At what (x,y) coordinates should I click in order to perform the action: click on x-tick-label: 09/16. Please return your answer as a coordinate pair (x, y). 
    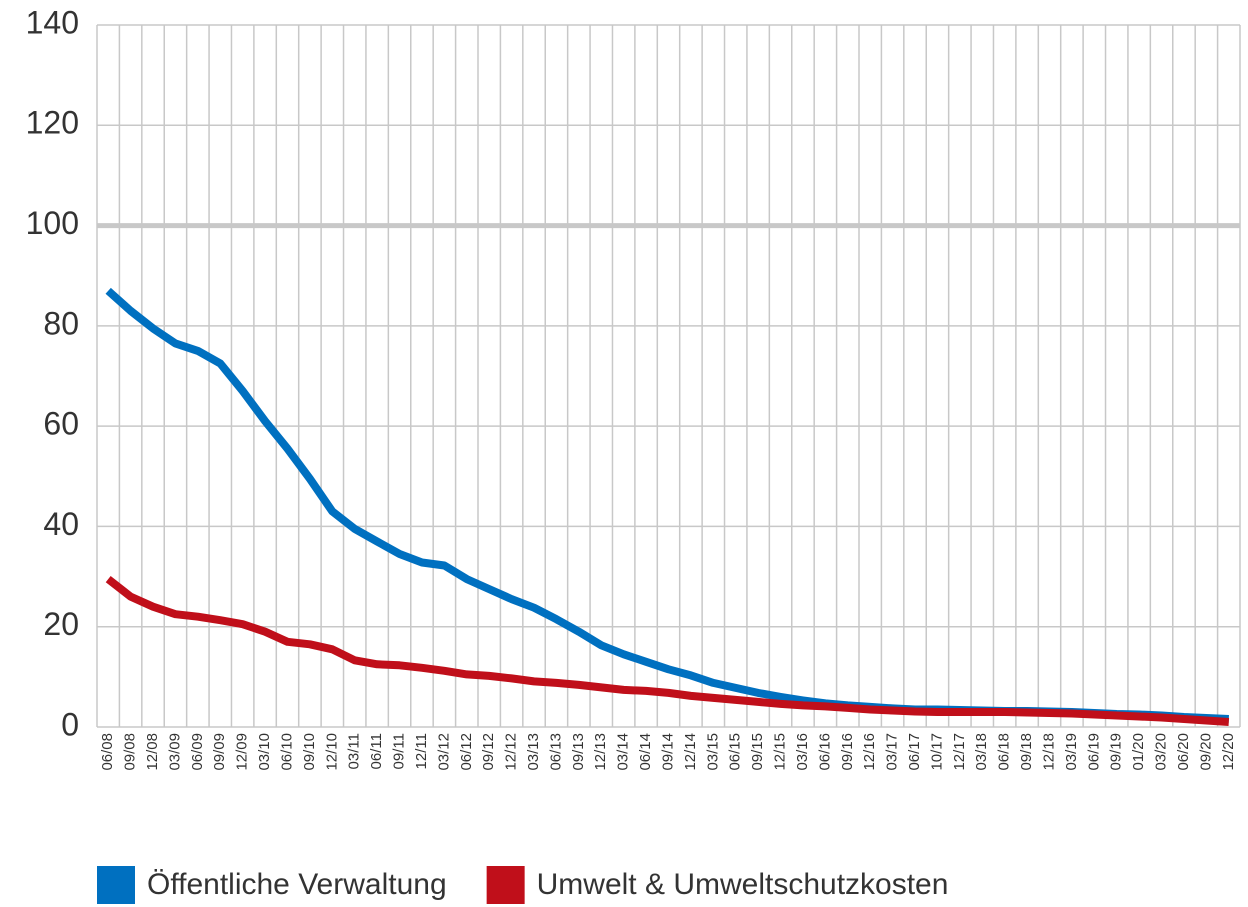
    Looking at the image, I should click on (847, 752).